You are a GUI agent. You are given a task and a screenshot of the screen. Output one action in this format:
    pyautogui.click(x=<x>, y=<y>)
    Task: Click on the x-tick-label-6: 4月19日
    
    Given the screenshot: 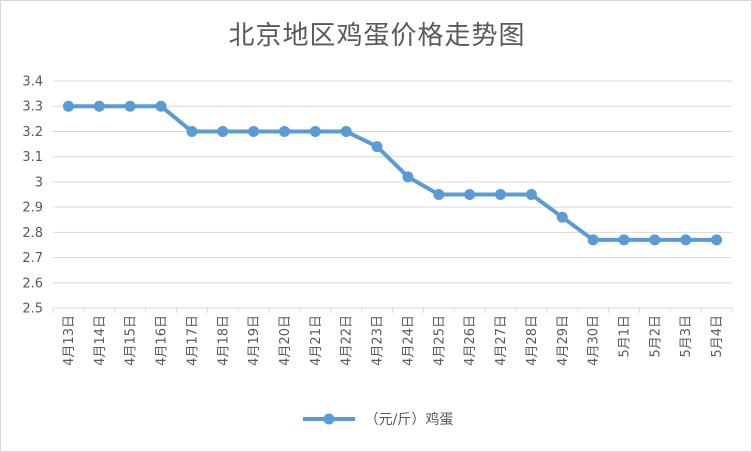 What is the action you would take?
    pyautogui.click(x=254, y=340)
    